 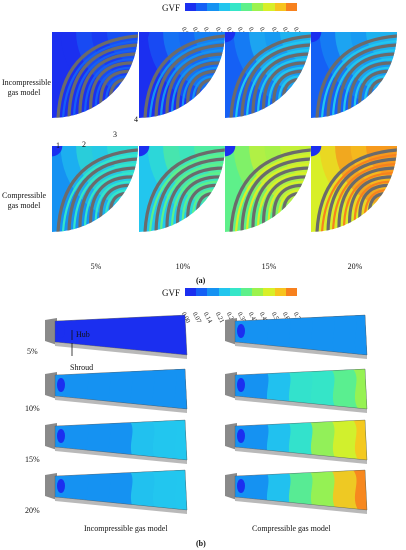 I want to click on column-label-compressible: Compressible gas model, so click(x=291, y=528).